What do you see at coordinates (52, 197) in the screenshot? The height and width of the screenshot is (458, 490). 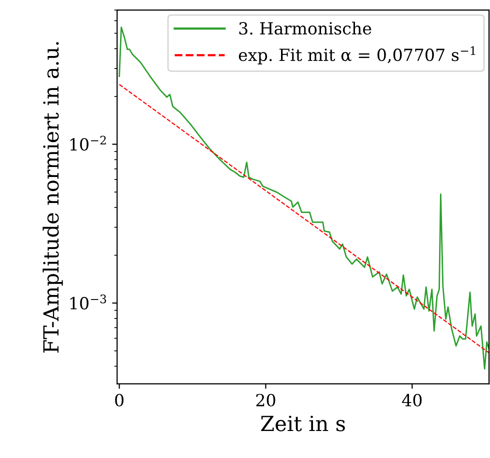 I see `y-axis-title: FT-Amplitude normiert in a.u.` at bounding box center [52, 197].